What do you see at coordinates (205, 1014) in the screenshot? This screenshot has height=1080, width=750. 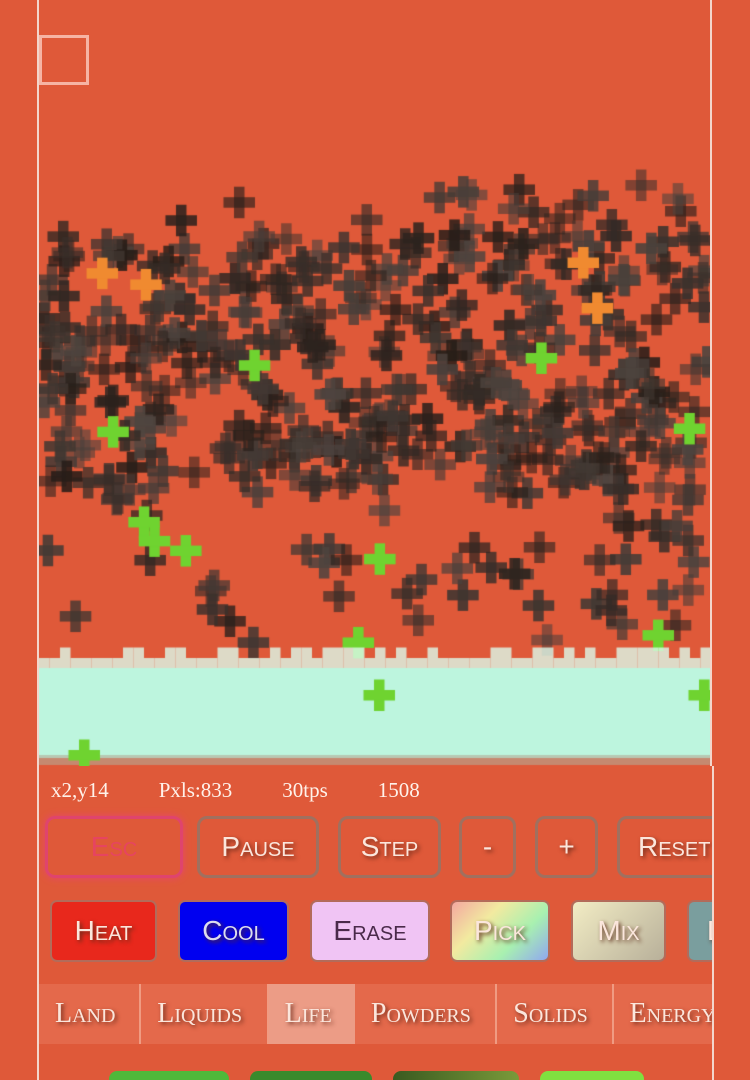 I see `tab-liquids: Liquids` at bounding box center [205, 1014].